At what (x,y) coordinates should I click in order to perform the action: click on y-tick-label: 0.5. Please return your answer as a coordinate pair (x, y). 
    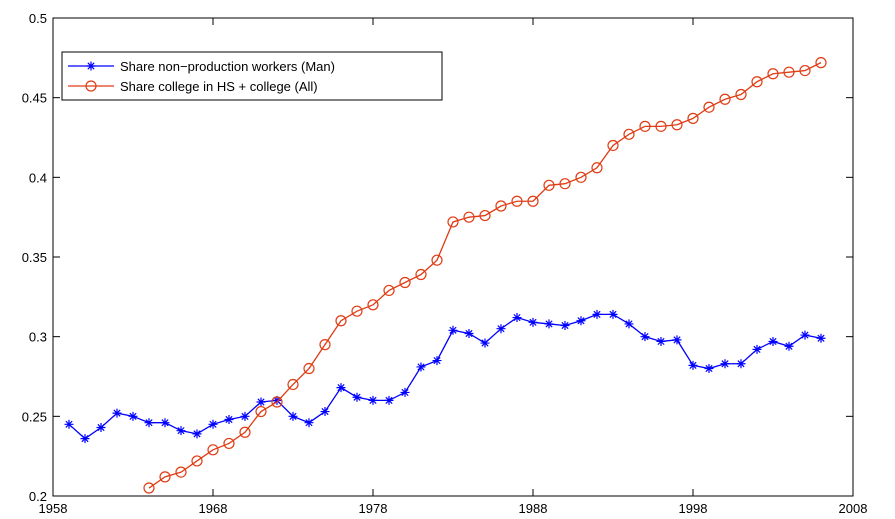
    Looking at the image, I should click on (38, 18).